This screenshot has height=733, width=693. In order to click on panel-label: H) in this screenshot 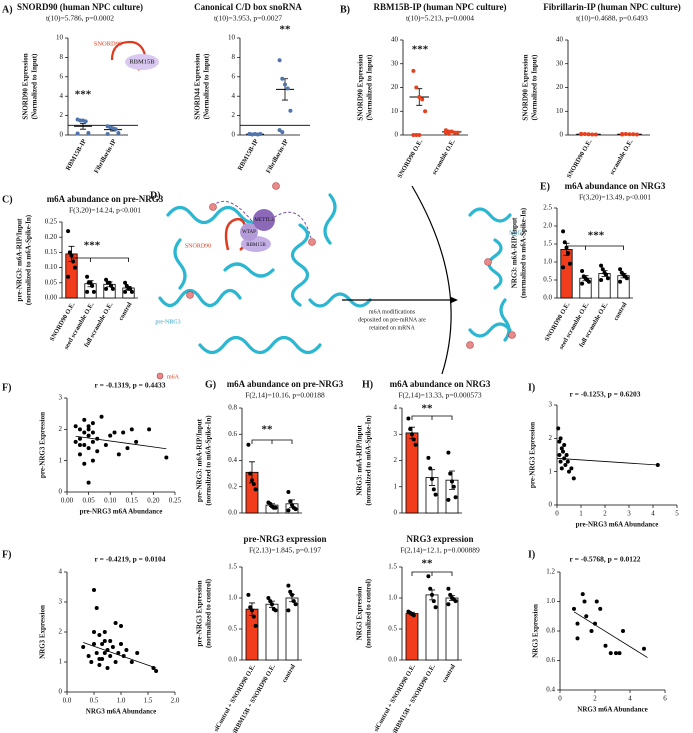, I will do `click(367, 384)`.